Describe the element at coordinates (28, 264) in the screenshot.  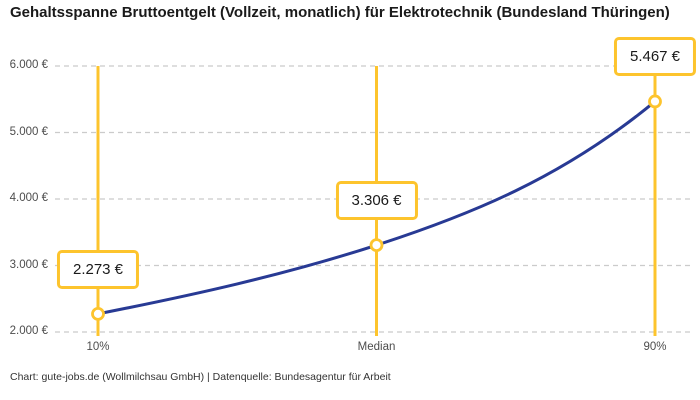
I see `y-tick-label: 3.000 €` at that location.